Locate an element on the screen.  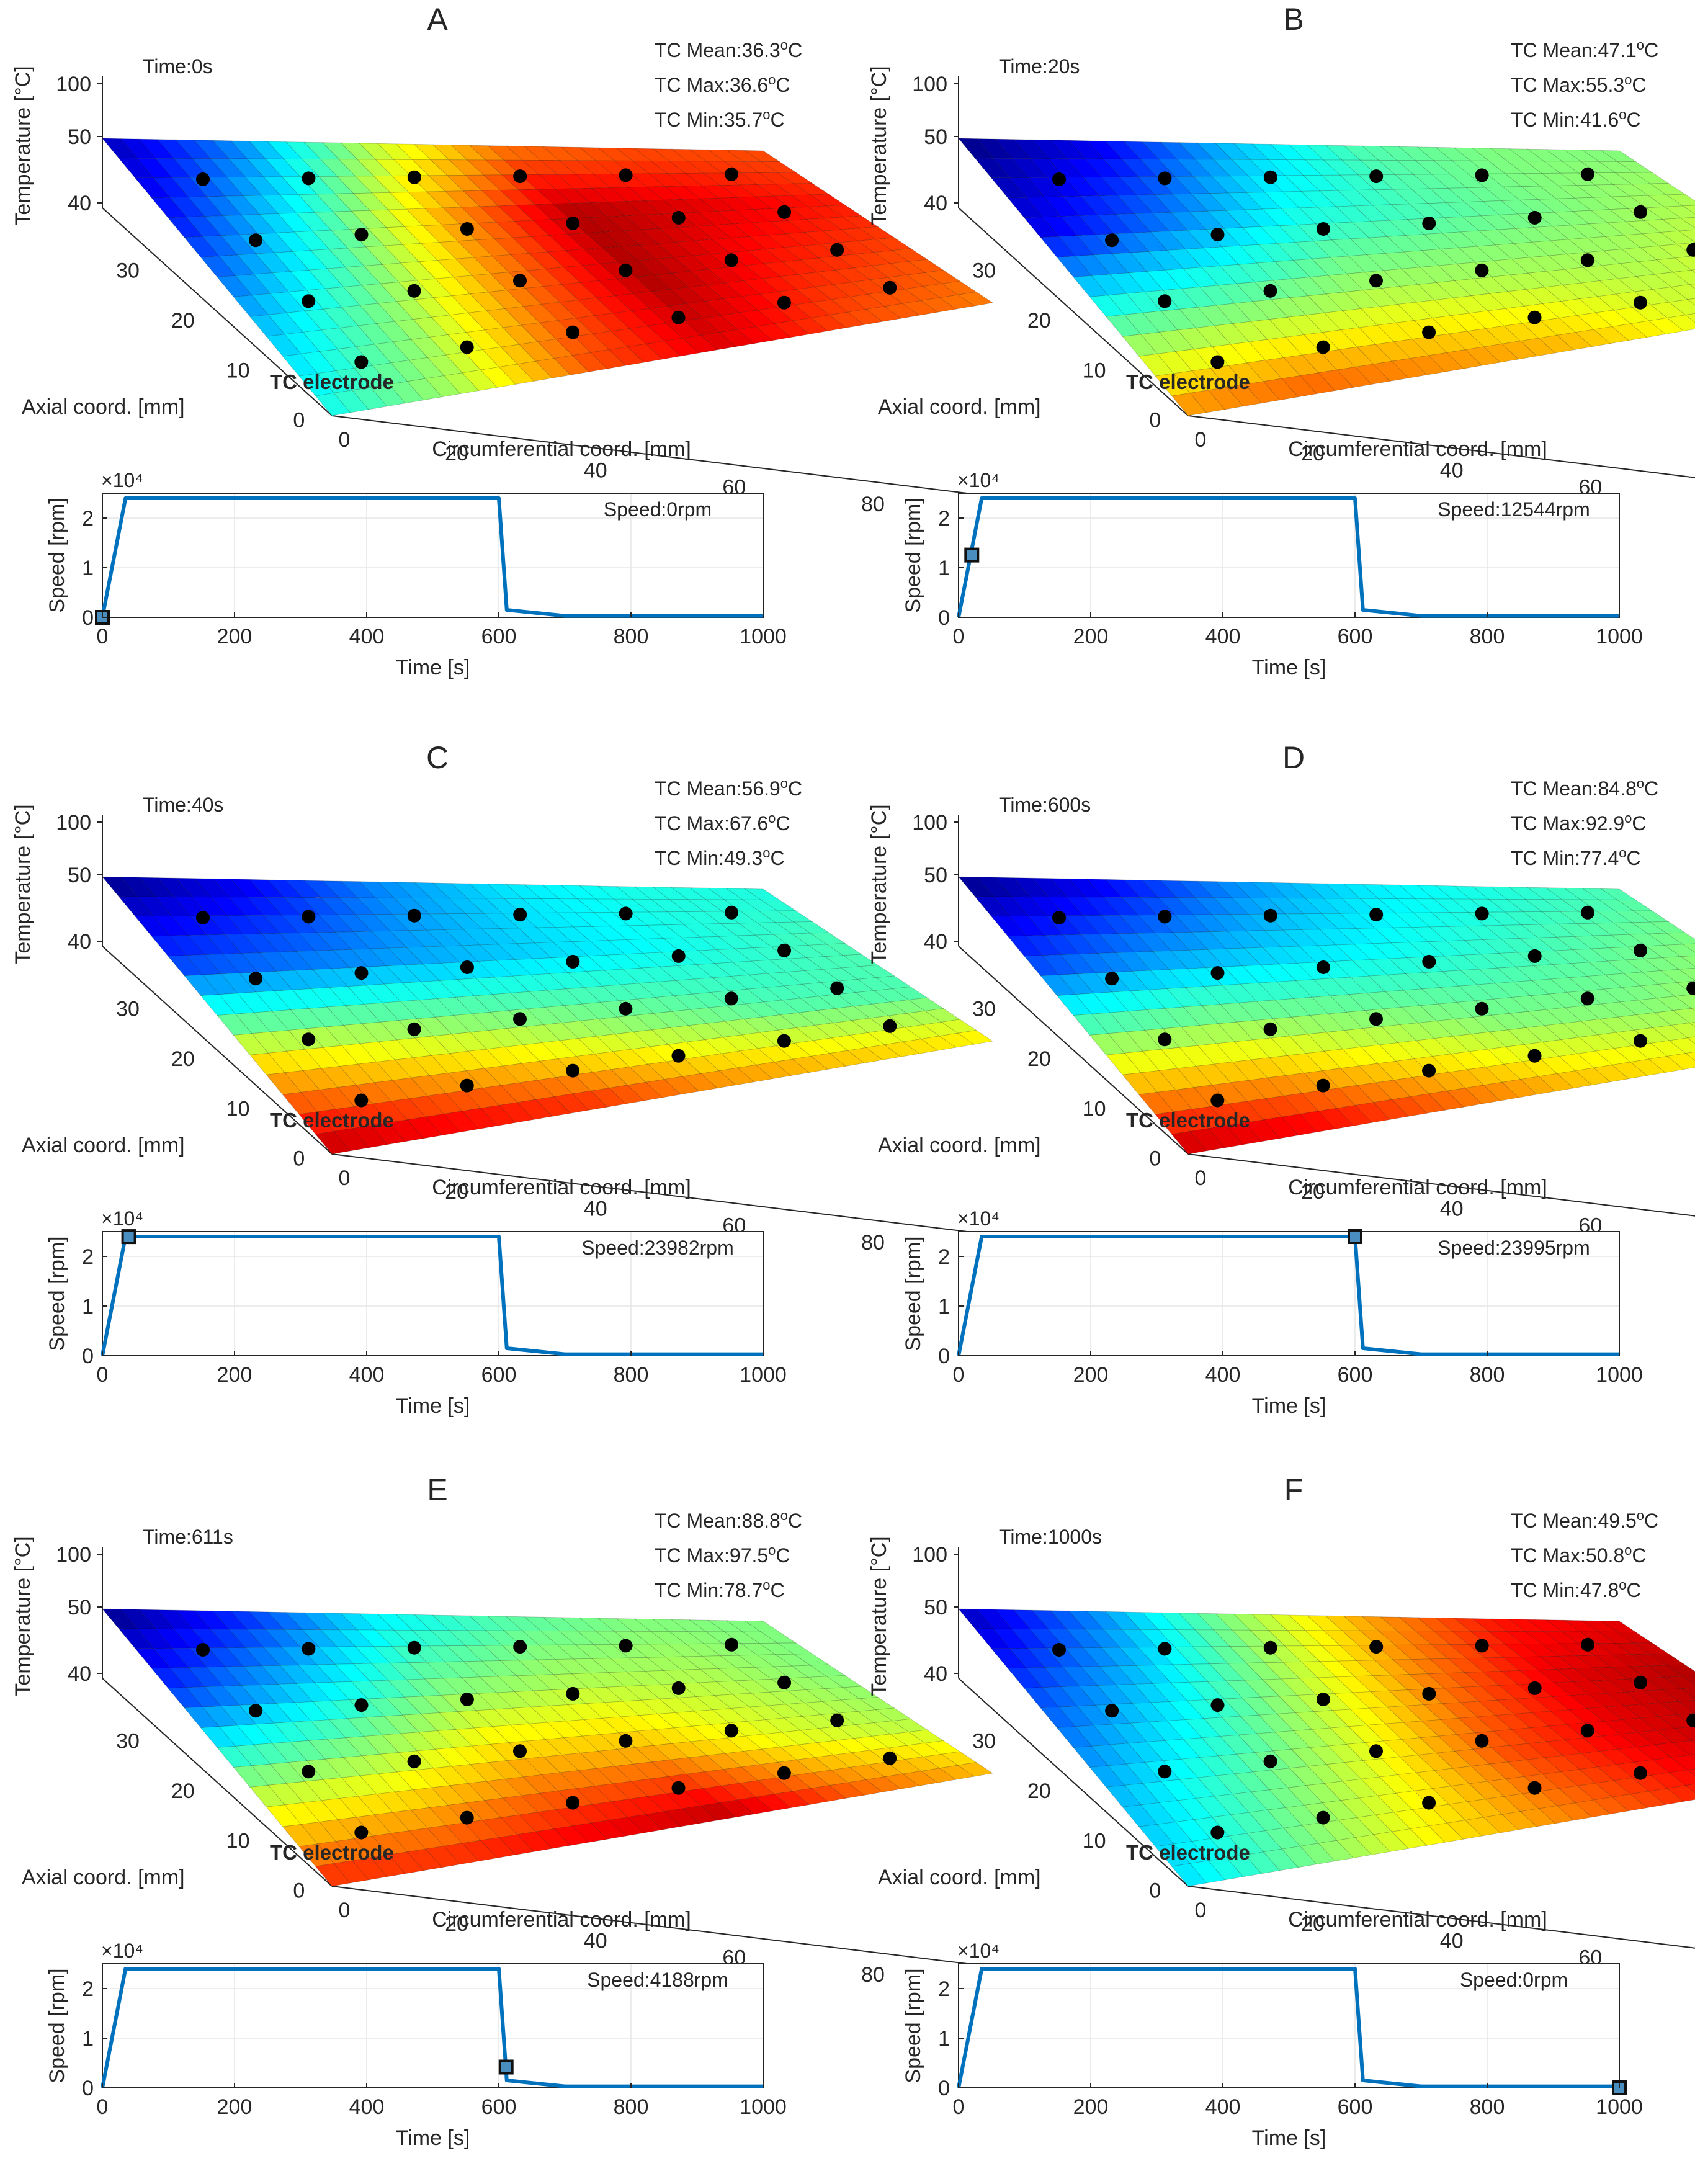
panel-letter: B is located at coordinates (1293, 20).